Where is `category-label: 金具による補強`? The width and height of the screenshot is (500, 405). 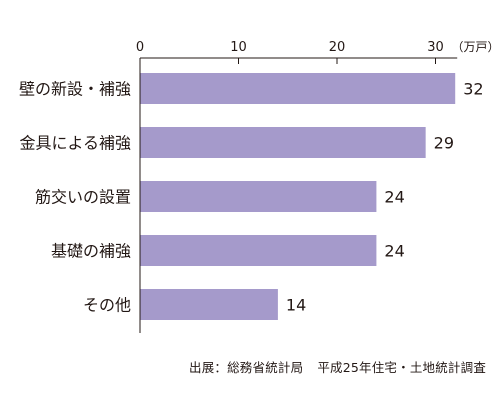 category-label: 金具による補強 is located at coordinates (75, 143).